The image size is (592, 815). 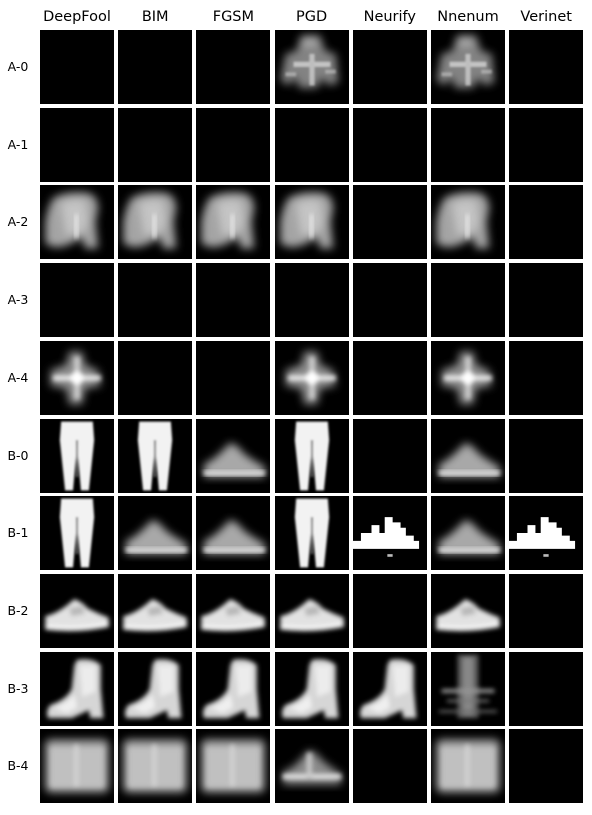 I want to click on image-cell-b-4-deepfool, so click(x=77, y=766).